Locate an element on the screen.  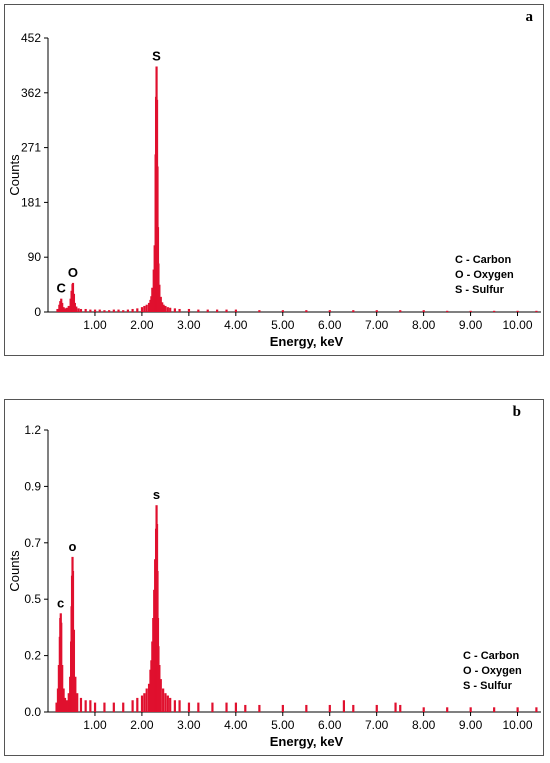
panel-label-b: b is located at coordinates (516, 412).